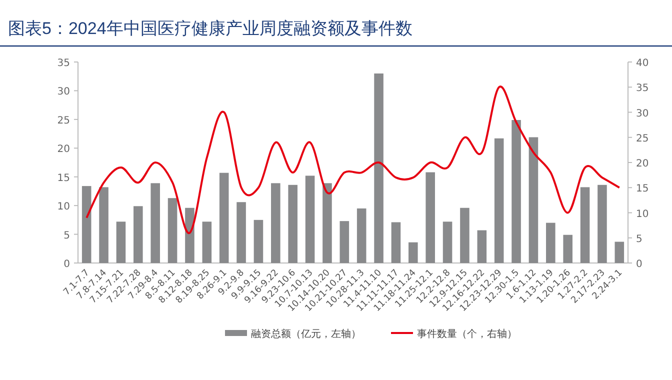 This screenshot has width=672, height=380. Describe the element at coordinates (642, 138) in the screenshot. I see `y2-tick-label: 25` at that location.